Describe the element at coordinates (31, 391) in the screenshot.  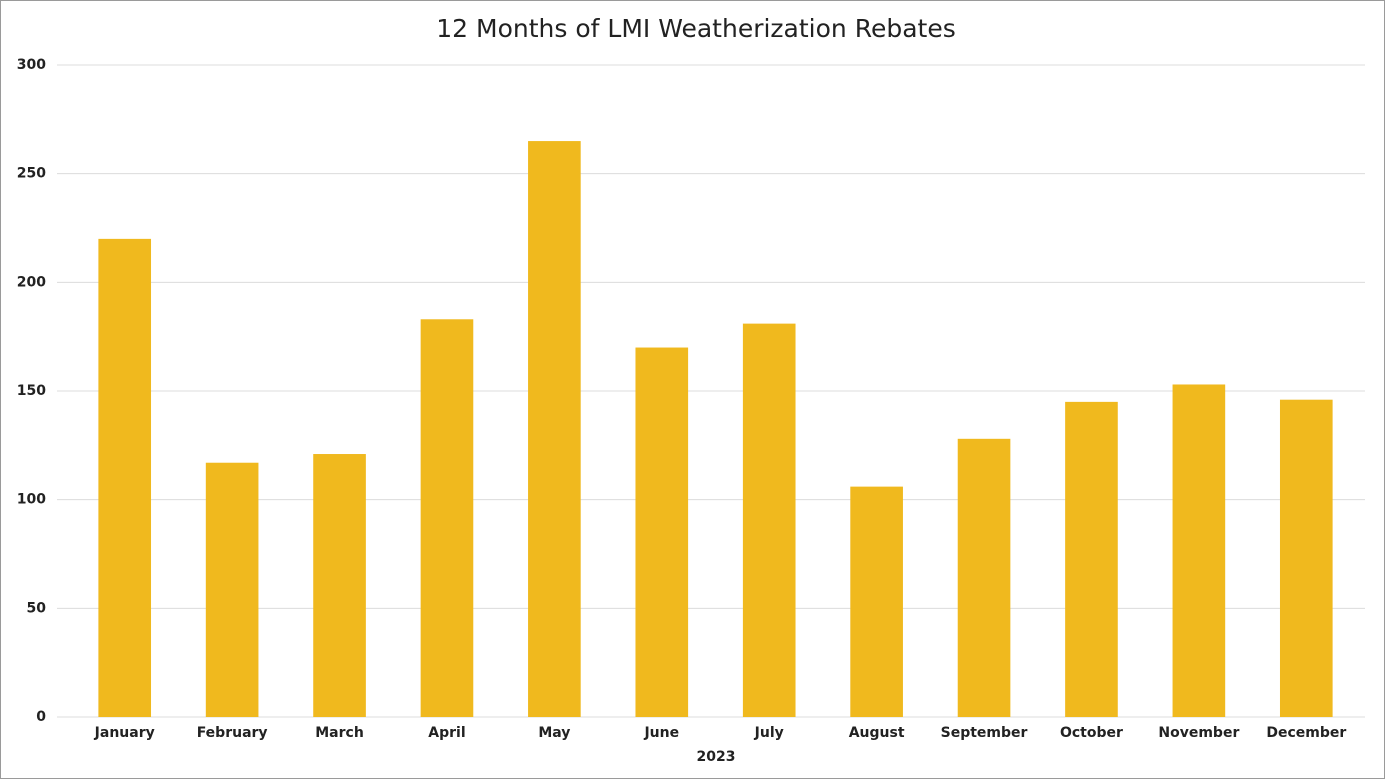
I see `y-tick-label: 150` at that location.